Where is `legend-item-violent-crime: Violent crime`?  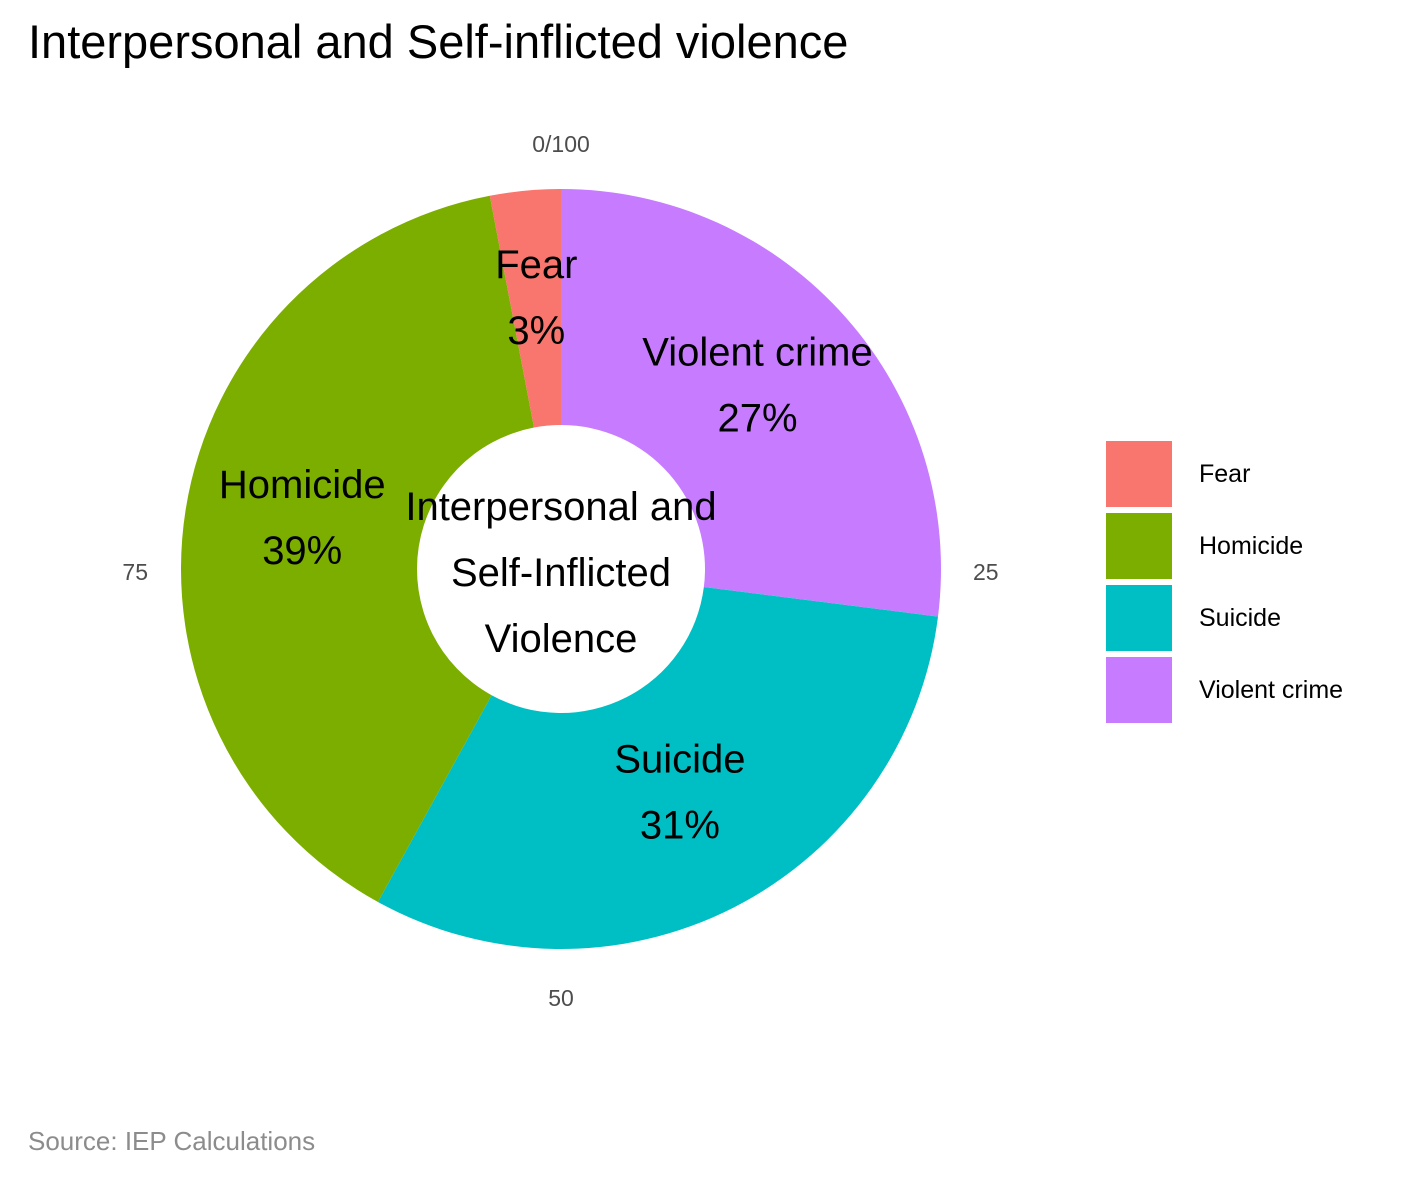 legend-item-violent-crime: Violent crime is located at coordinates (1224, 690).